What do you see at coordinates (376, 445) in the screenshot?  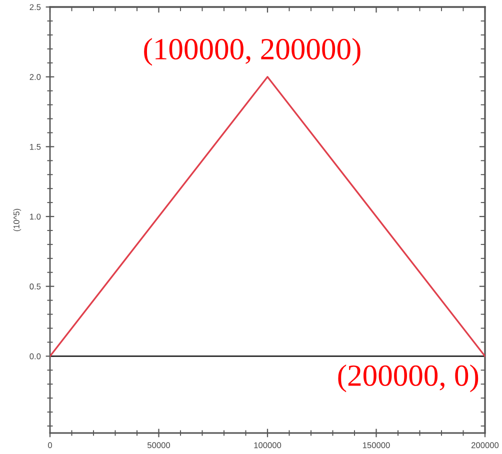 I see `x-tick-label: 150000` at bounding box center [376, 445].